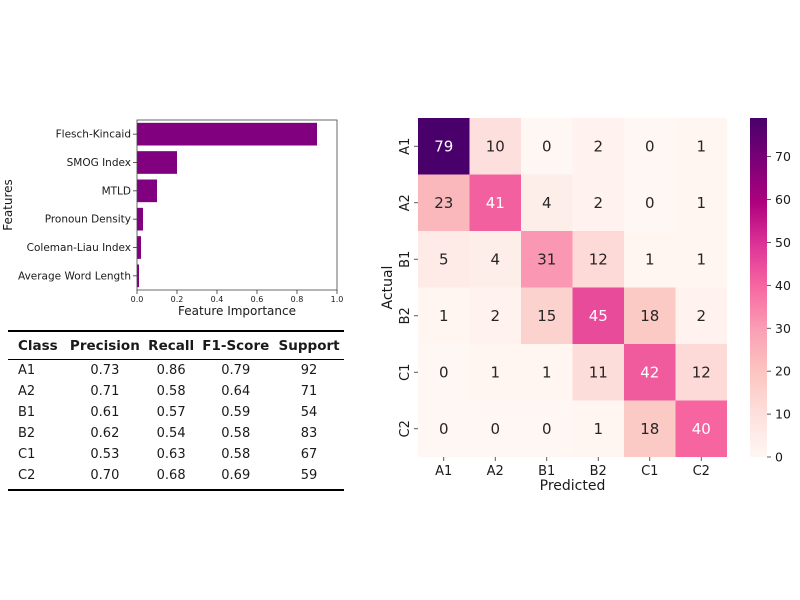 The width and height of the screenshot is (800, 600). I want to click on x-tick-label: 0.6, so click(257, 299).